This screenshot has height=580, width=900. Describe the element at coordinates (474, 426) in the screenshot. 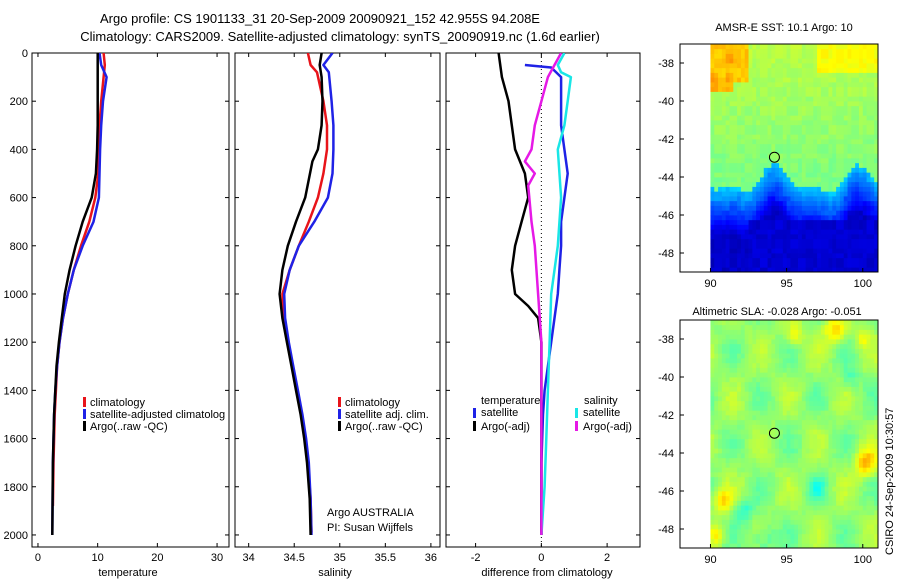

I see `legend-swatch-temp-argo` at that location.